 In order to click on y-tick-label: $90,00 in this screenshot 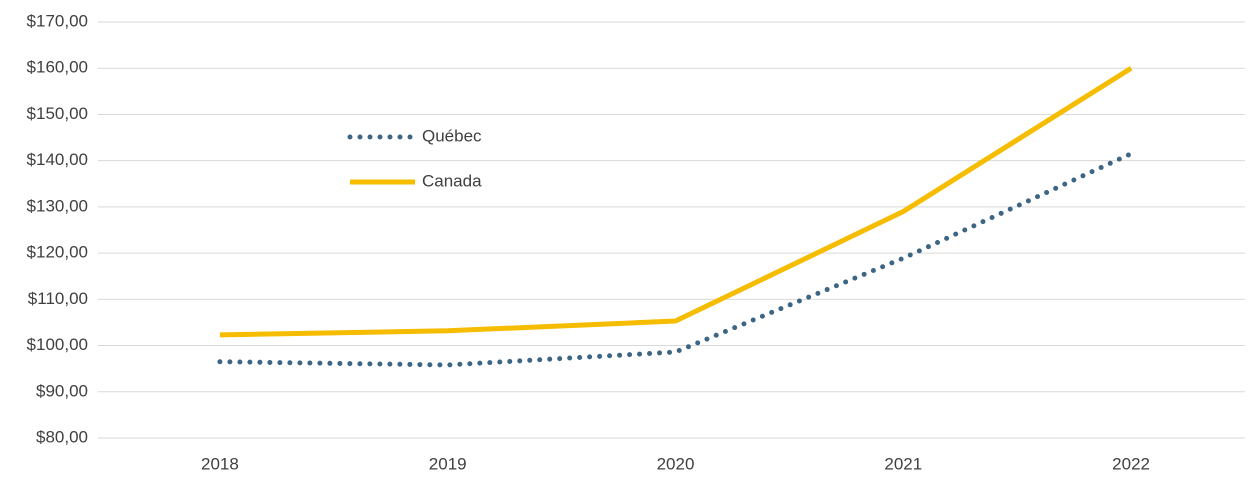, I will do `click(62, 390)`.